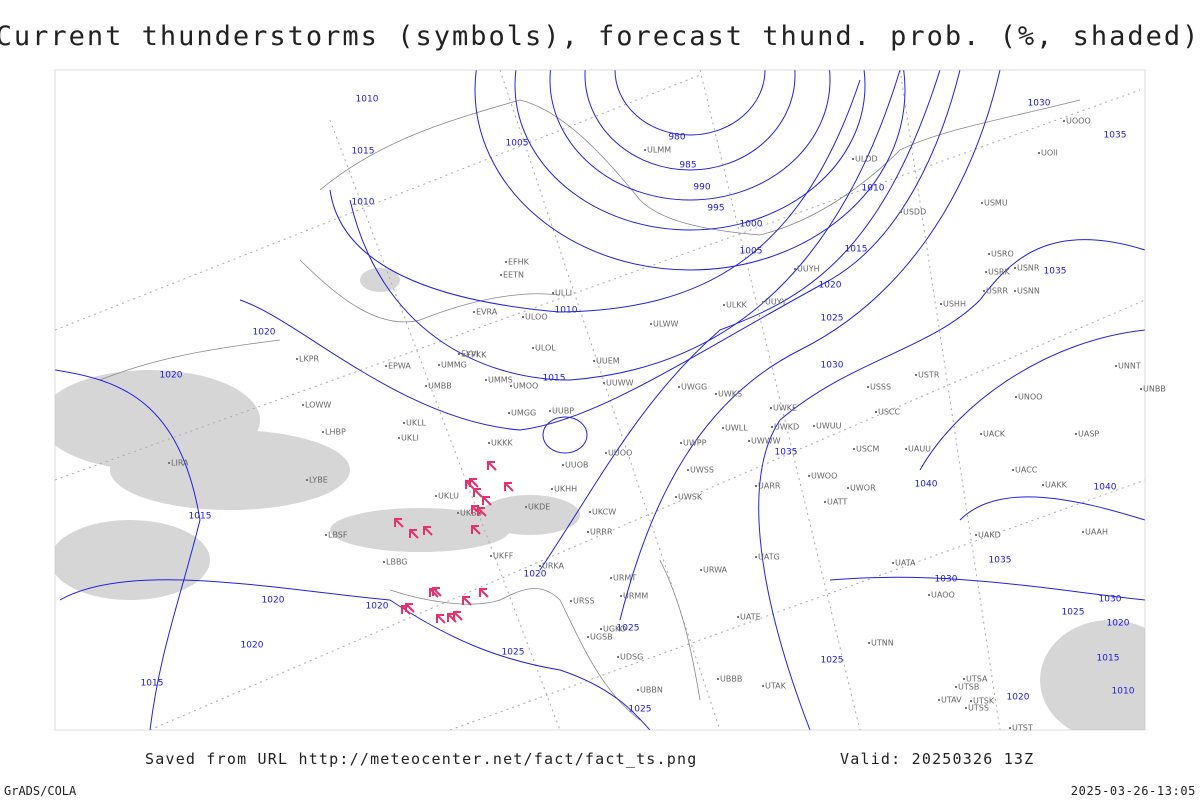 The width and height of the screenshot is (1200, 800). What do you see at coordinates (694, 387) in the screenshot?
I see `station-code: UWGG` at bounding box center [694, 387].